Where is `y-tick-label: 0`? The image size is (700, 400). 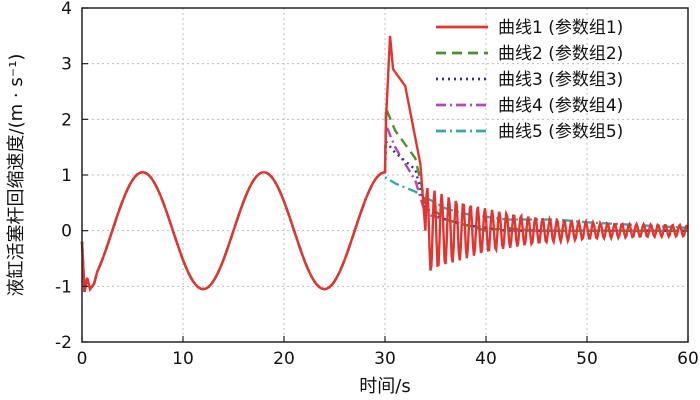 y-tick-label: 0 is located at coordinates (66, 232).